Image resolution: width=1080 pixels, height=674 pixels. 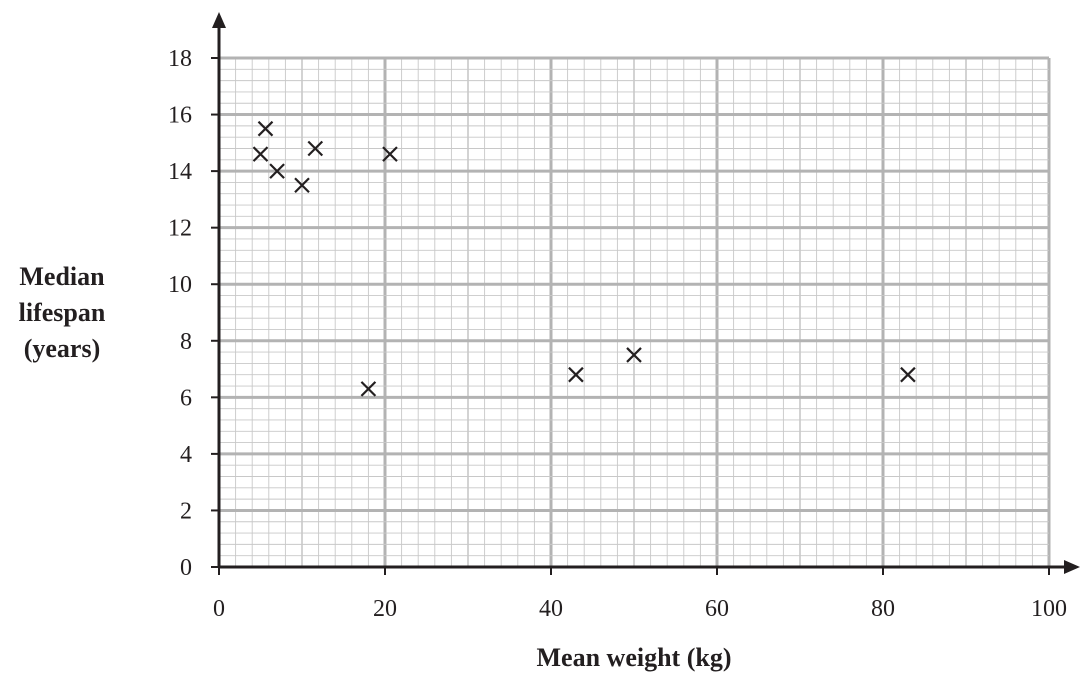 What do you see at coordinates (62, 276) in the screenshot?
I see `y-axis-label-line-1: Median` at bounding box center [62, 276].